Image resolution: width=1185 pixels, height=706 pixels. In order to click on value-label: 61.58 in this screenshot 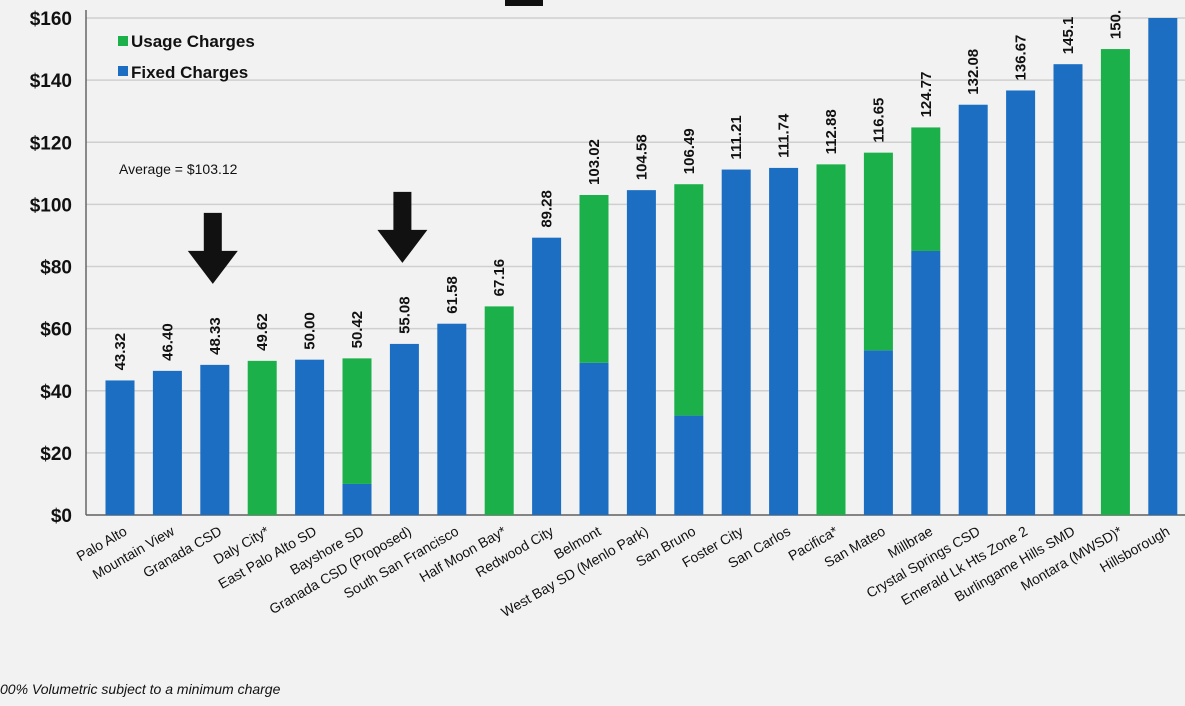, I will do `click(452, 295)`.